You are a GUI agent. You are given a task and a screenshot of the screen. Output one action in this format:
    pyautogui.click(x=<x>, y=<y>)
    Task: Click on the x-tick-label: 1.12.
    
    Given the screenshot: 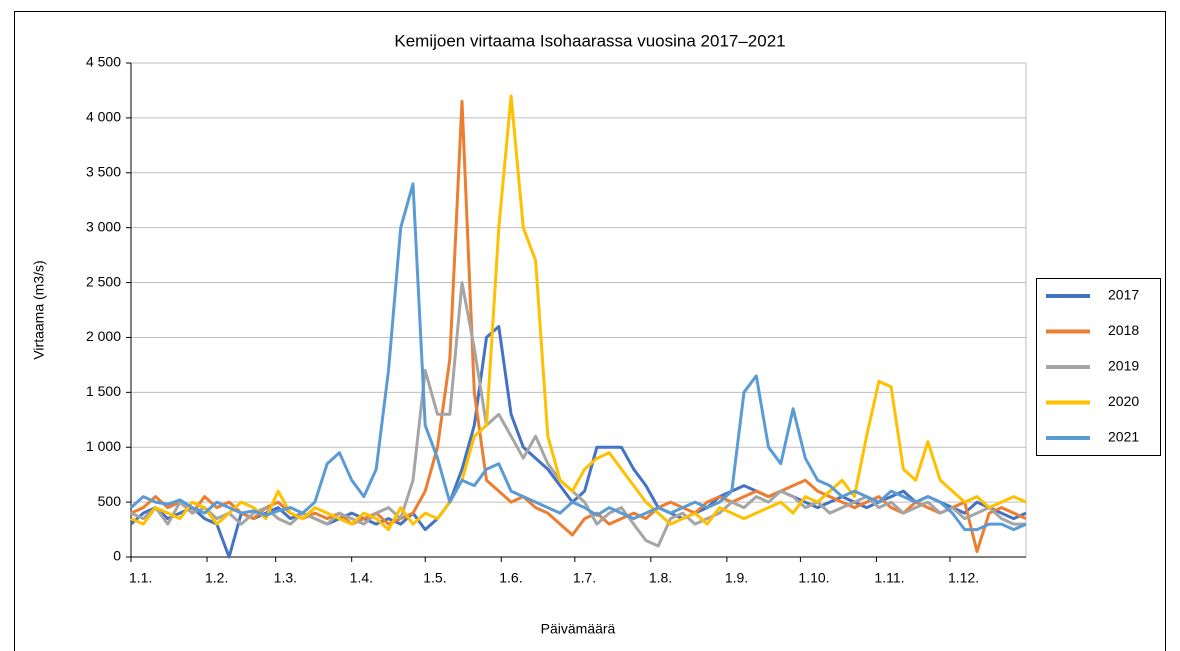 What is the action you would take?
    pyautogui.click(x=963, y=578)
    